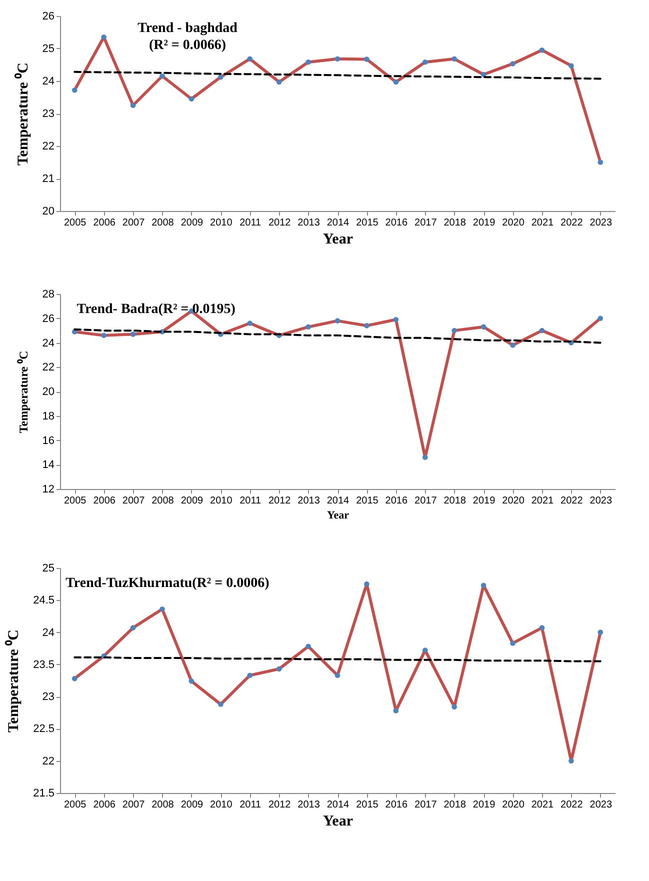 The image size is (649, 881). What do you see at coordinates (48, 440) in the screenshot?
I see `y-tick-label: 16` at bounding box center [48, 440].